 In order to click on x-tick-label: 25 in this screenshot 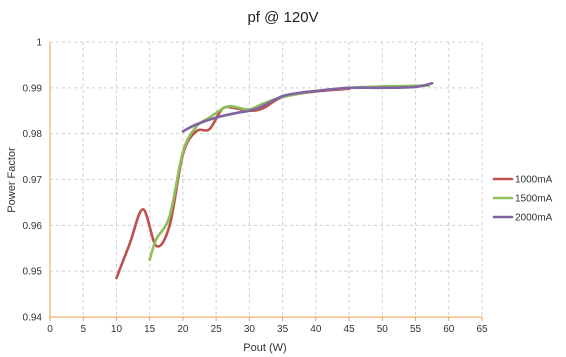, I will do `click(217, 329)`.